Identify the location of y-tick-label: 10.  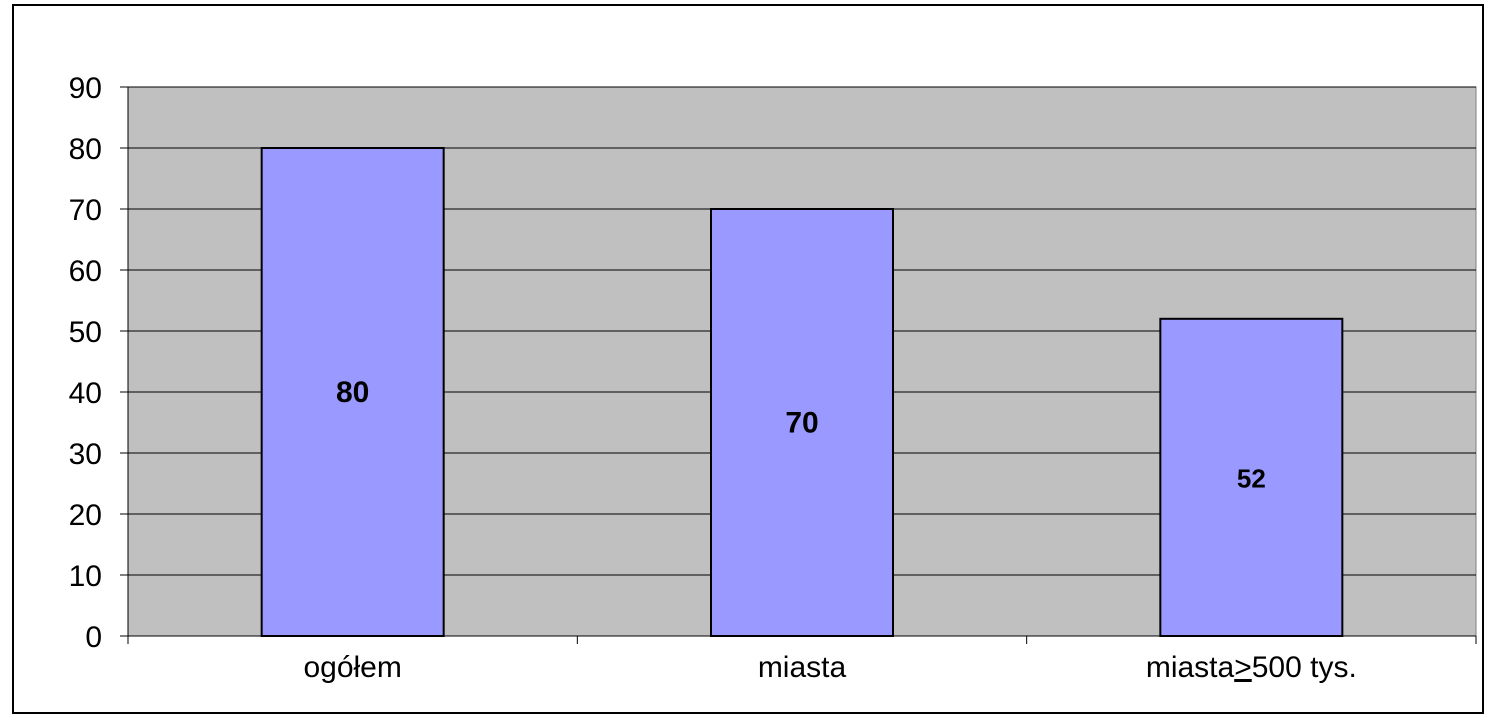
(85, 576).